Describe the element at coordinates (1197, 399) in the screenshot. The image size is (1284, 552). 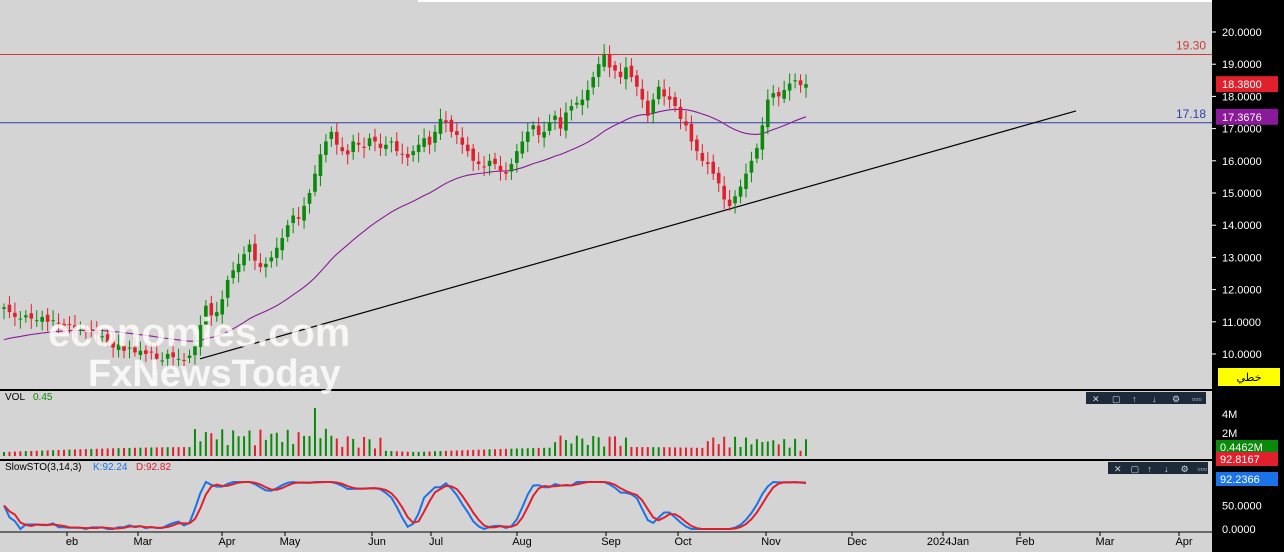
I see `pane-toolbar-icon: ▫▫▫` at that location.